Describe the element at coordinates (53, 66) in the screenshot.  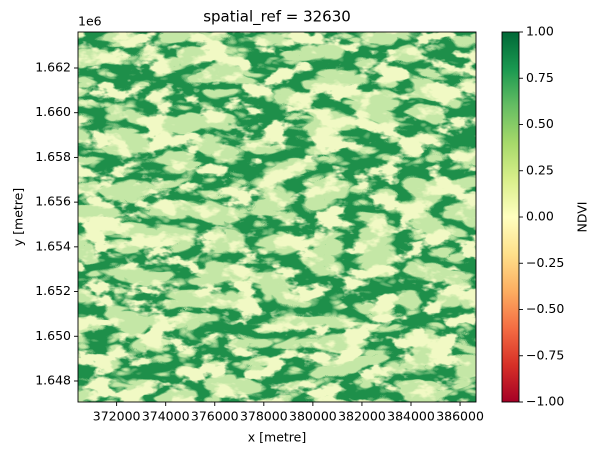
I see `y-tick-label: 1.662` at that location.